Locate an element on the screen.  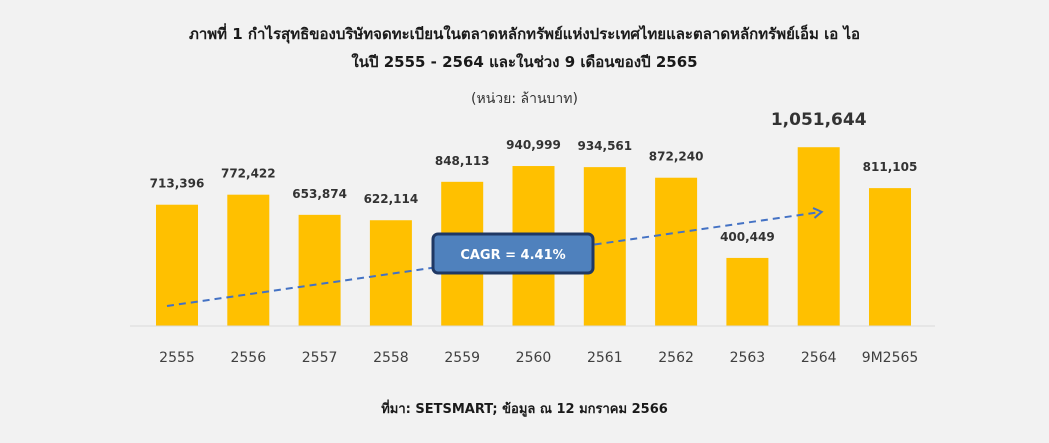
x-tick-label-2563: 2563 is located at coordinates (748, 358).